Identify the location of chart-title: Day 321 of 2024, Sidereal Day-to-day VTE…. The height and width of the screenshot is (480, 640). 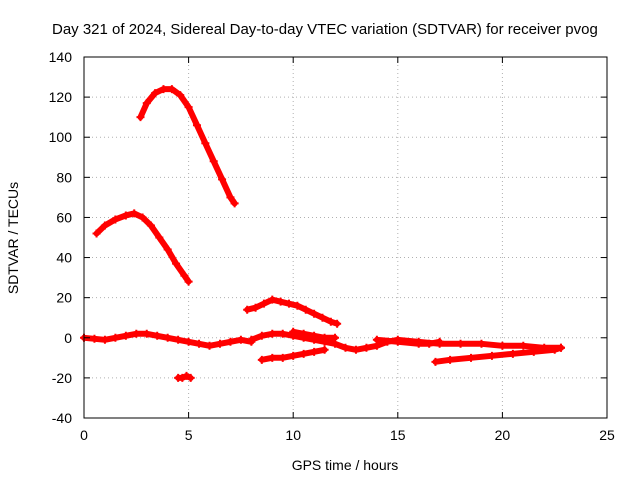
(325, 29).